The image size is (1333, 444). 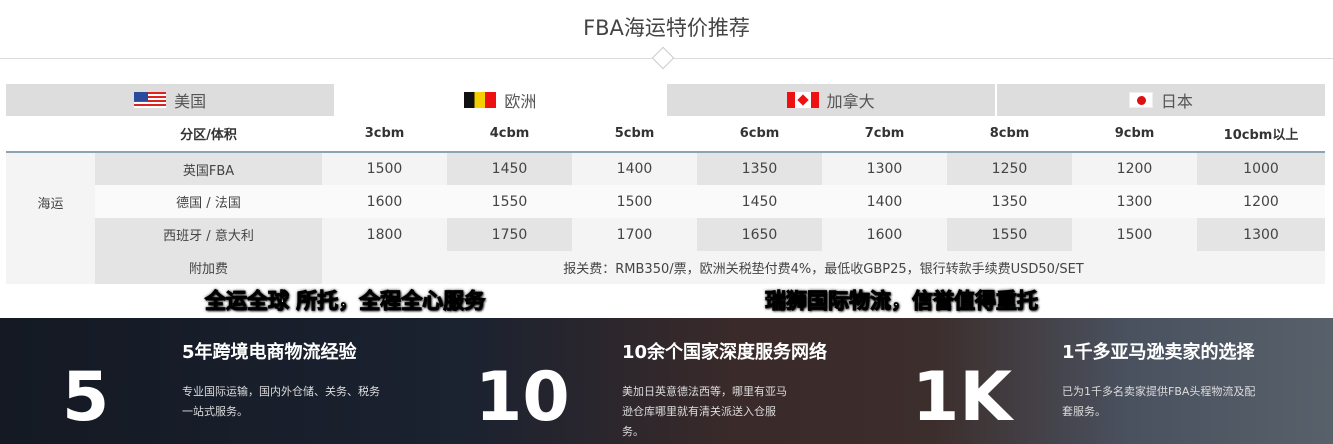 I want to click on price-cell: 1700, so click(x=634, y=234).